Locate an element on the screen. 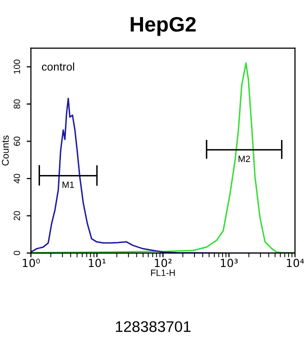 Image resolution: width=306 pixels, height=349 pixels. y-tick-label: 20 is located at coordinates (17, 215).